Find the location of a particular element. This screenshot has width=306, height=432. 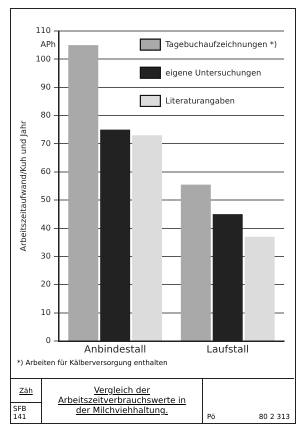

x-tick-label: Anbindestall is located at coordinates (115, 350).